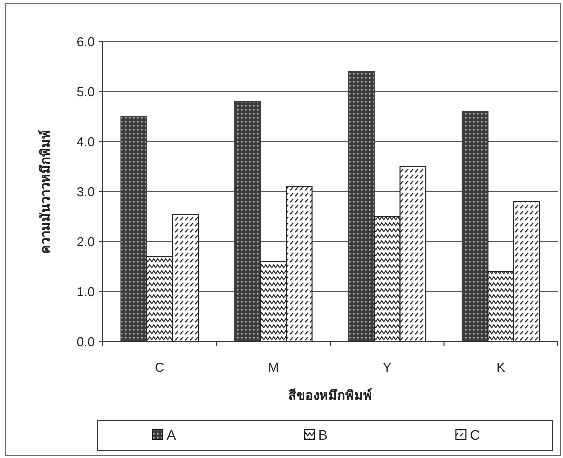 This screenshot has height=458, width=563. I want to click on x-tick-label: K, so click(501, 367).